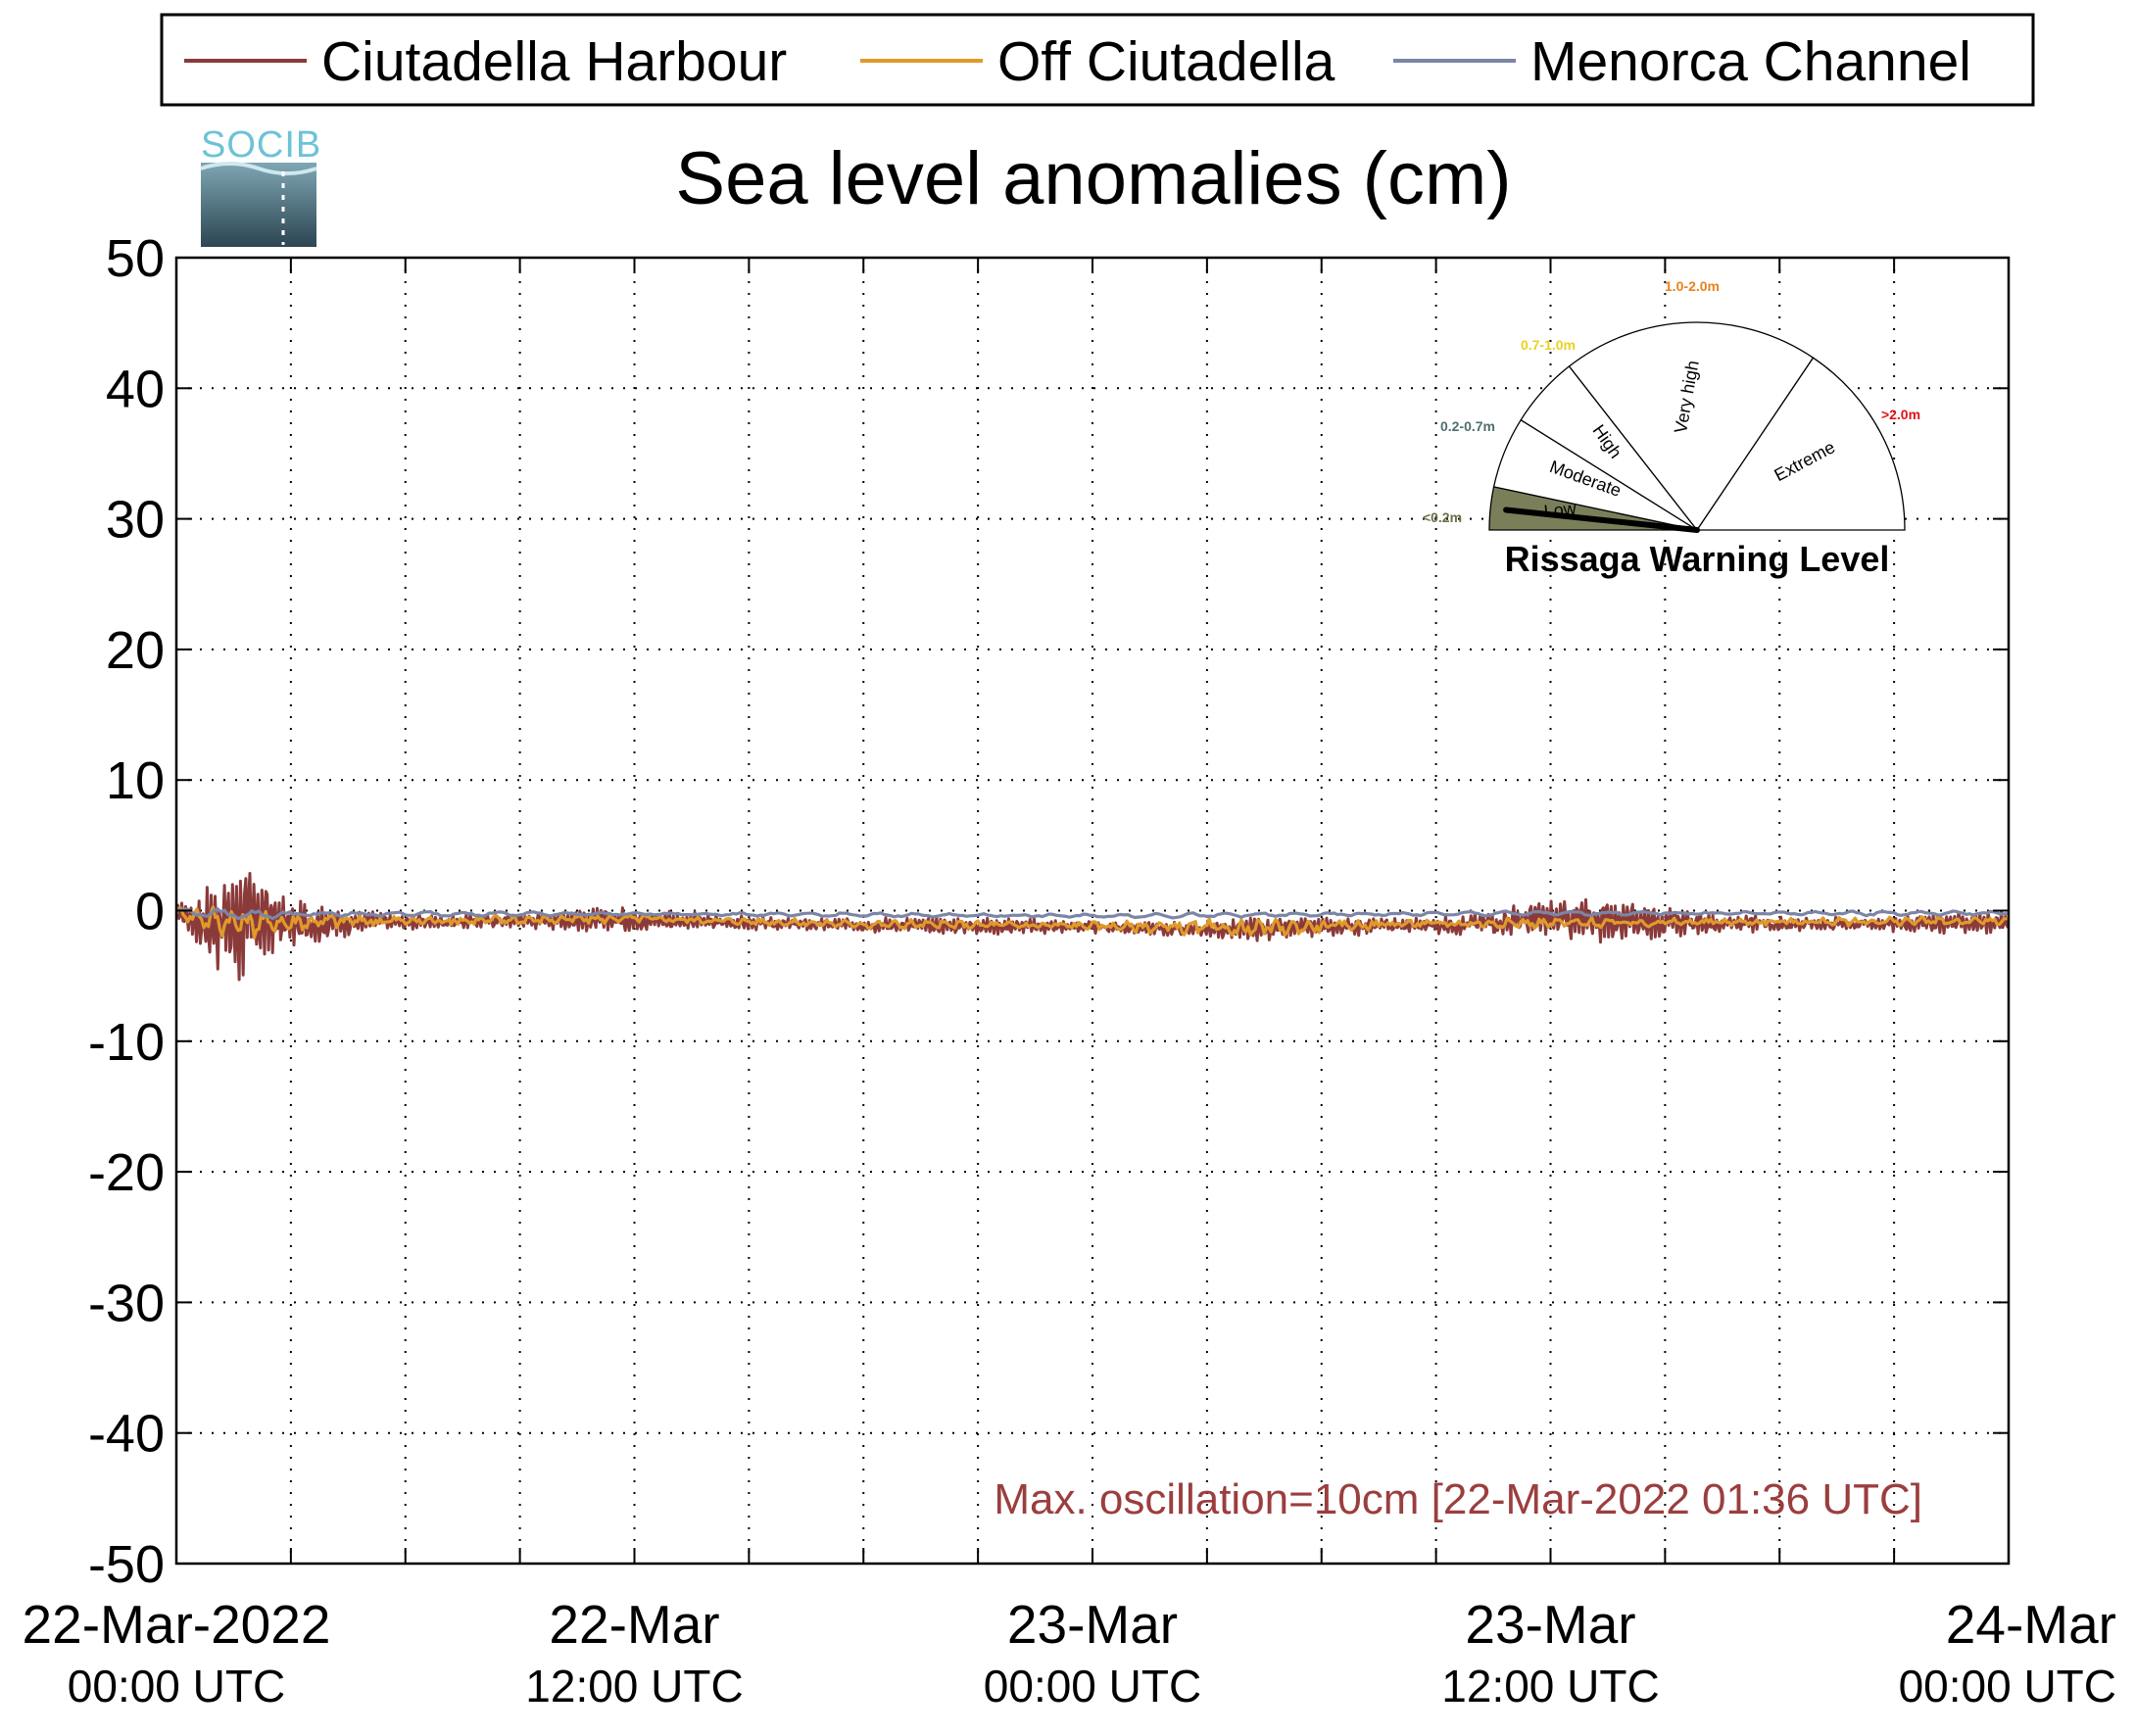 The image size is (2135, 1736). What do you see at coordinates (1166, 62) in the screenshot?
I see `legend-label-off-ciutadella: Off Ciutadella` at bounding box center [1166, 62].